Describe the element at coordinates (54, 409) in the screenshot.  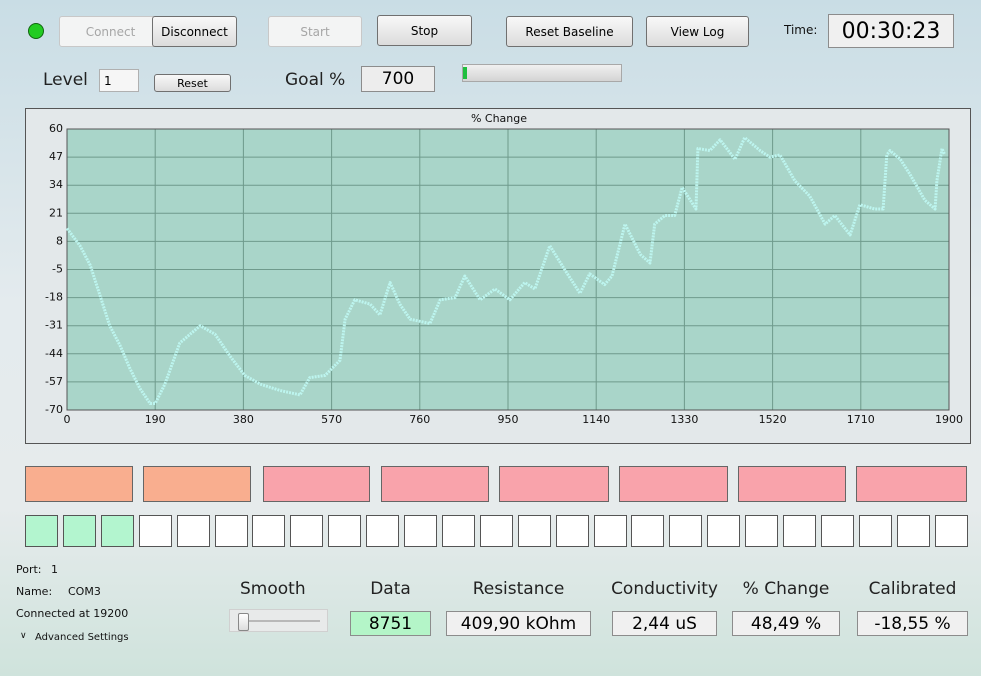
I see `y-tick-label: -70` at that location.